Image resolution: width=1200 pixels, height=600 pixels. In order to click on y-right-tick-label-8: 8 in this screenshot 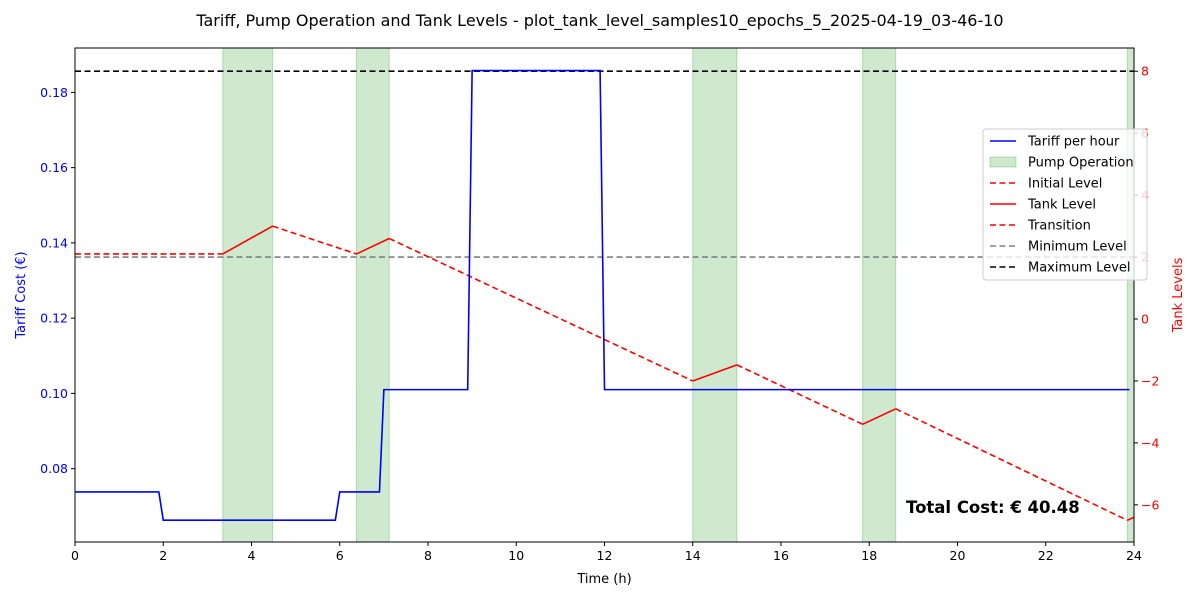, I will do `click(1145, 71)`.